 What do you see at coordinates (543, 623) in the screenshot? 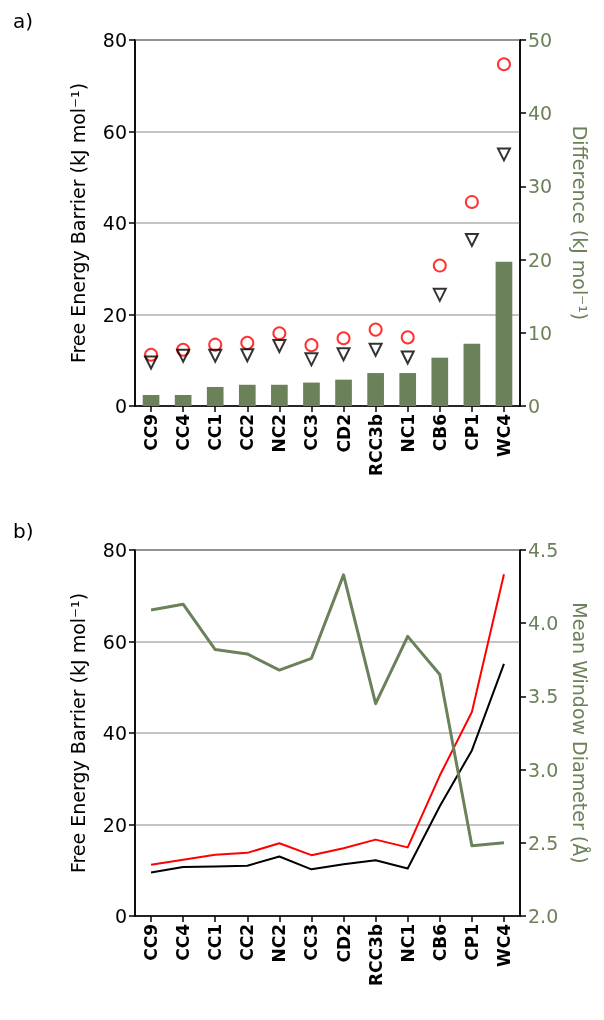
I see `y2-tick-label: 4.0` at bounding box center [543, 623].